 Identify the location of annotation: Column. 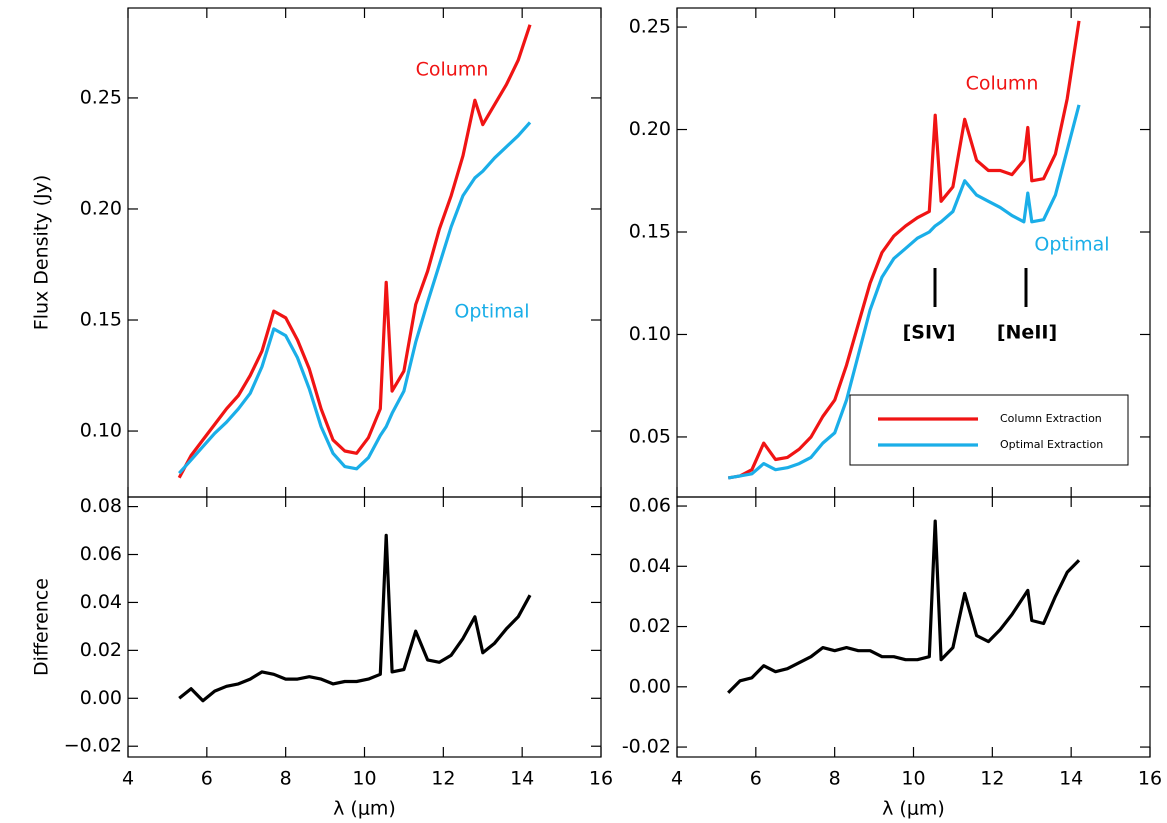
(1002, 84).